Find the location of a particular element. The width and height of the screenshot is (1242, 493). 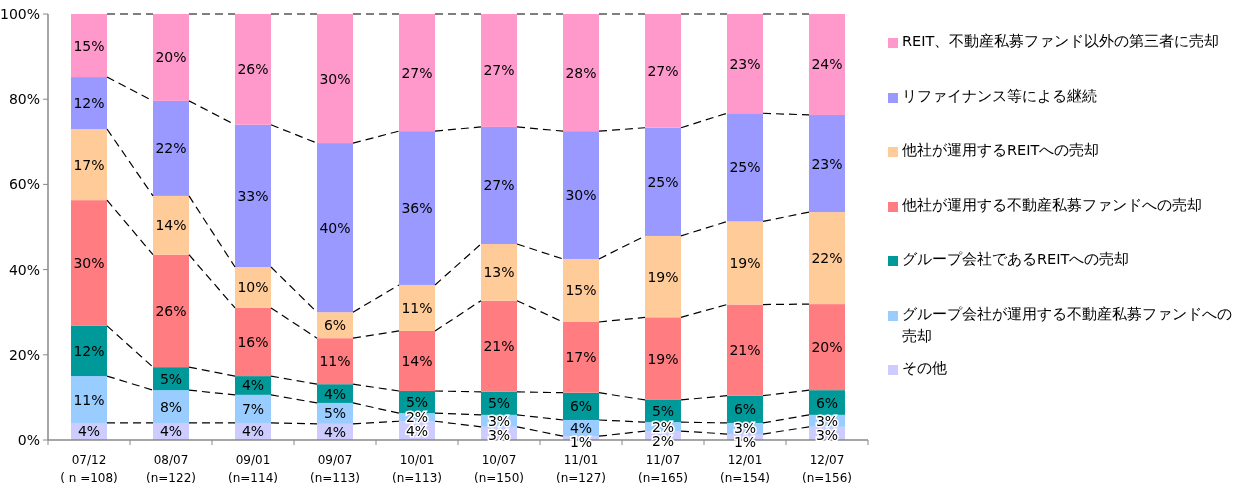

x-tick-label: 07/12 ( n =108) is located at coordinates (89, 469).